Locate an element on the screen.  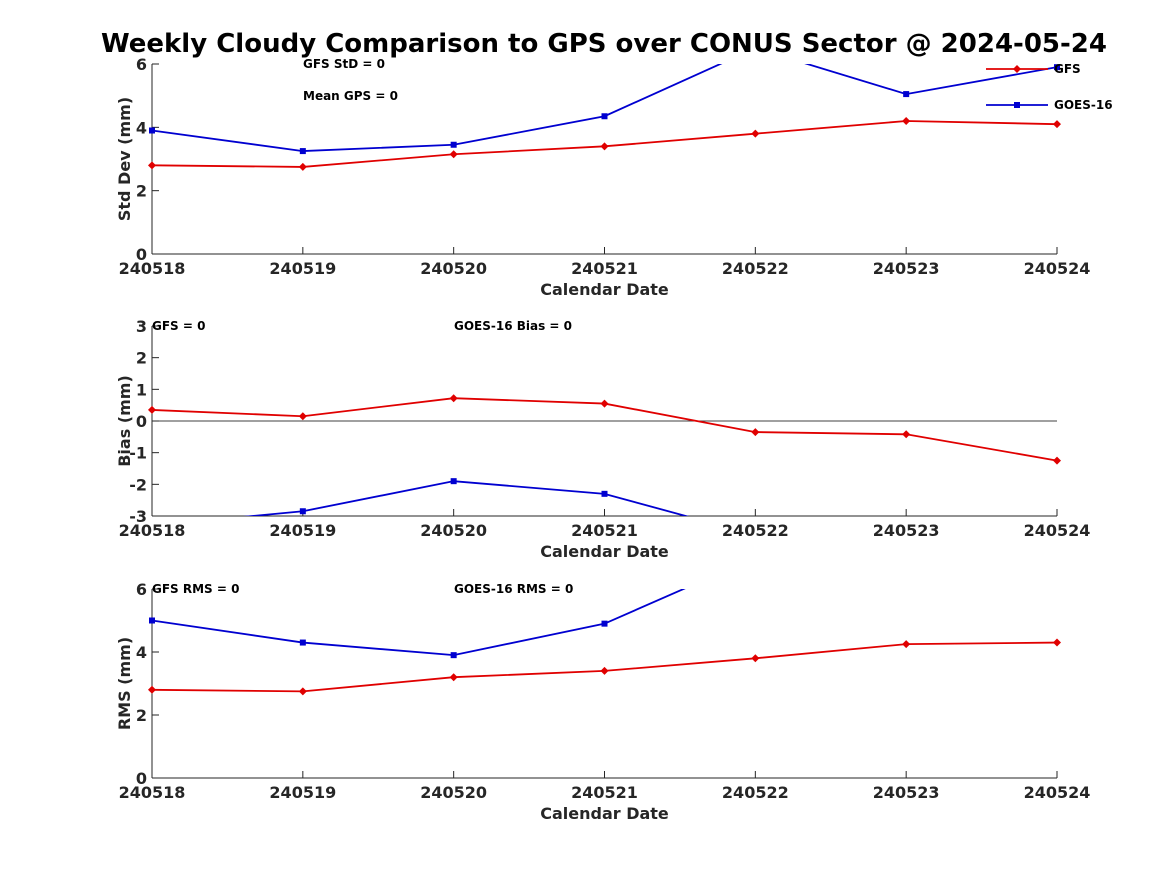
legend-label: GOES-16 is located at coordinates (1083, 105).